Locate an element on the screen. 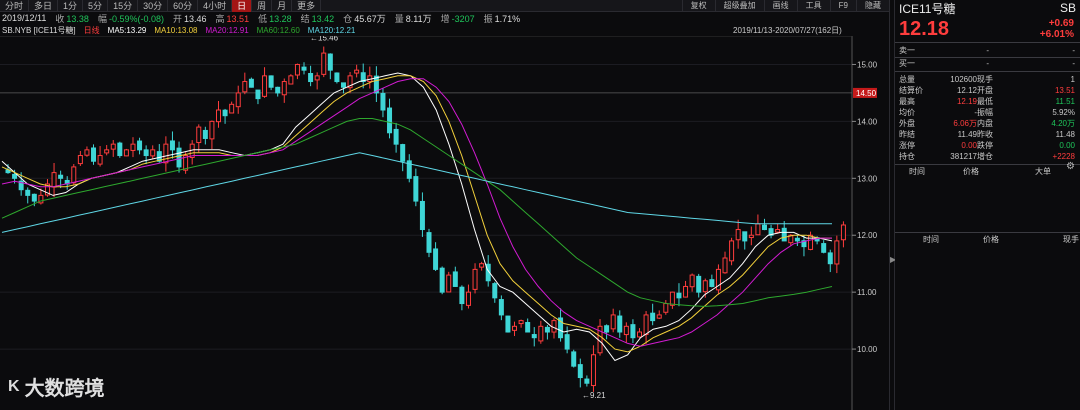 This screenshot has width=1080, height=410. high-label: 高 is located at coordinates (220, 18).